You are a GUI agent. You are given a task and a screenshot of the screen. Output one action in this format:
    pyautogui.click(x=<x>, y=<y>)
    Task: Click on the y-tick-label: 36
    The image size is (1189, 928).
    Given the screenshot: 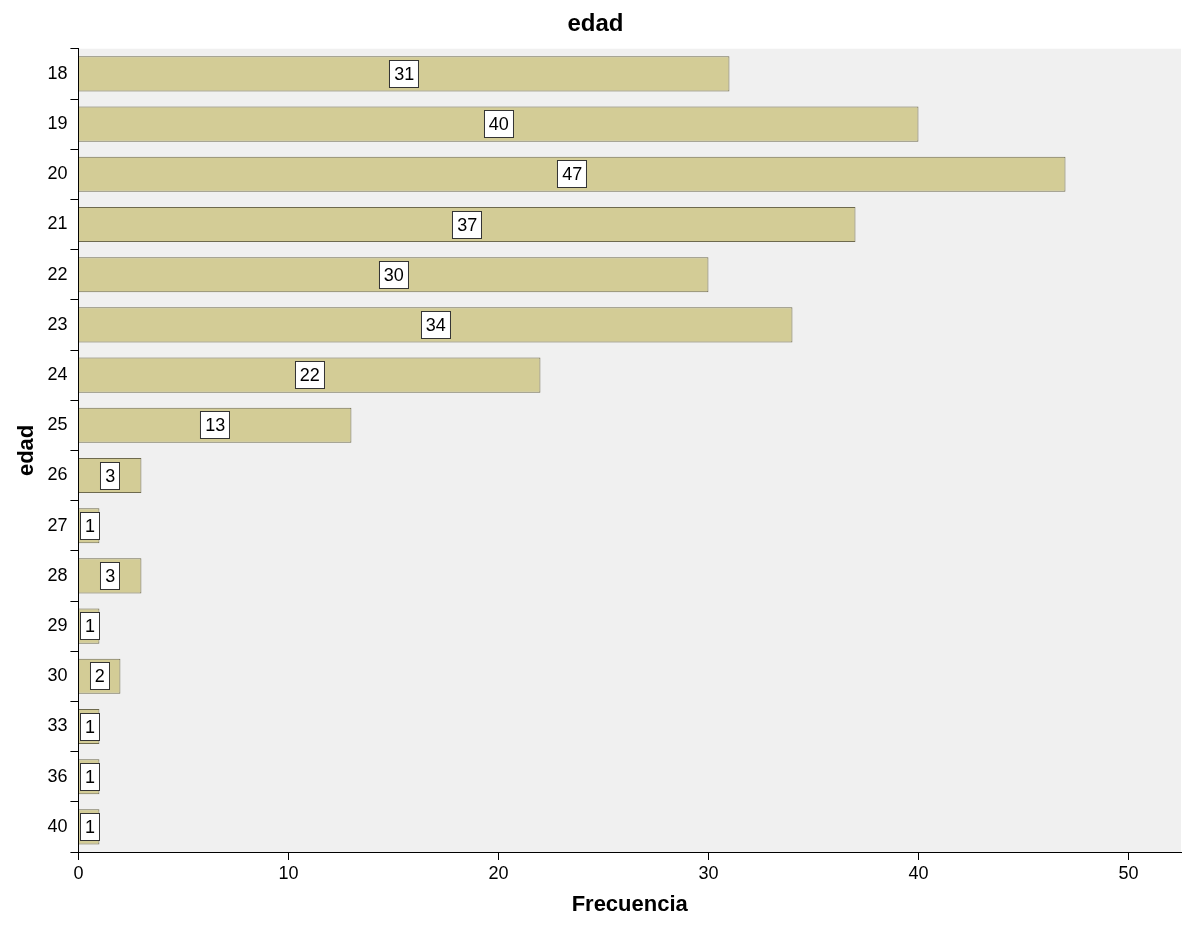 What is the action you would take?
    pyautogui.click(x=57, y=775)
    